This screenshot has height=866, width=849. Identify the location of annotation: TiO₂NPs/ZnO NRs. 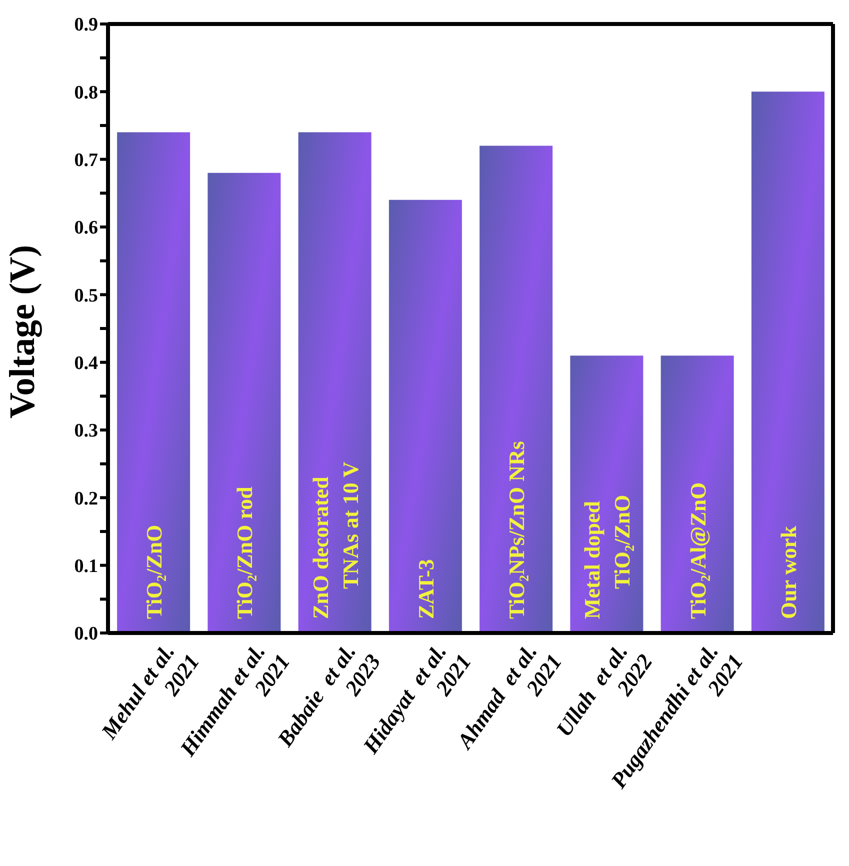
(517, 529).